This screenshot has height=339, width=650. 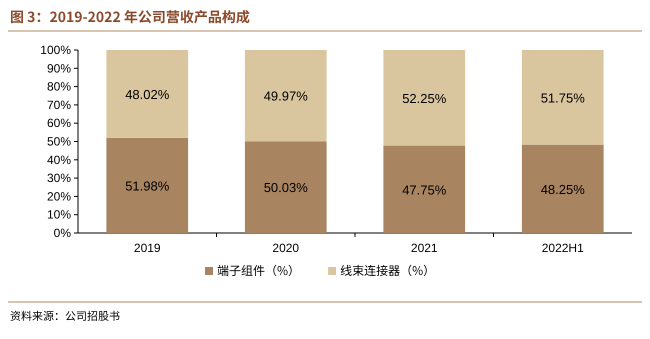 I want to click on y-tick-label: 80%, so click(x=59, y=87).